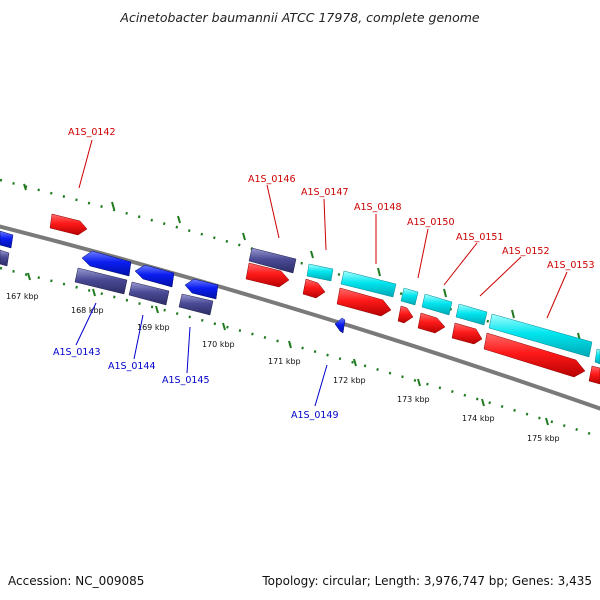 This screenshot has width=600, height=600. Describe the element at coordinates (378, 207) in the screenshot. I see `gene-label: A1S_0148` at that location.